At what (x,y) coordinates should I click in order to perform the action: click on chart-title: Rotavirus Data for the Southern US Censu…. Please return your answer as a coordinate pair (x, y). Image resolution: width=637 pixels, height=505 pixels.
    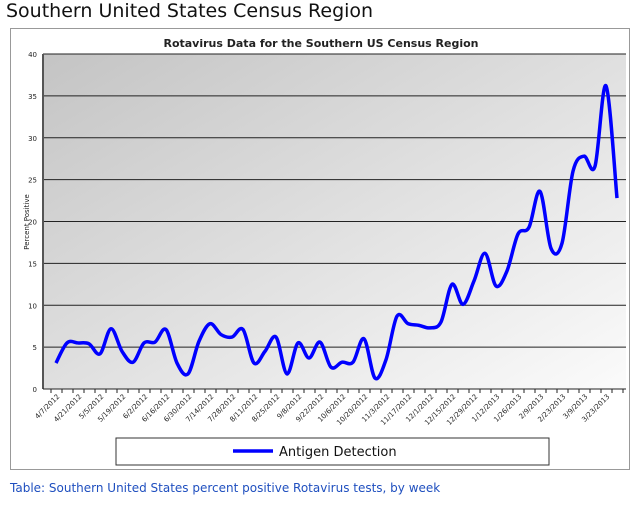
    Looking at the image, I should click on (320, 43).